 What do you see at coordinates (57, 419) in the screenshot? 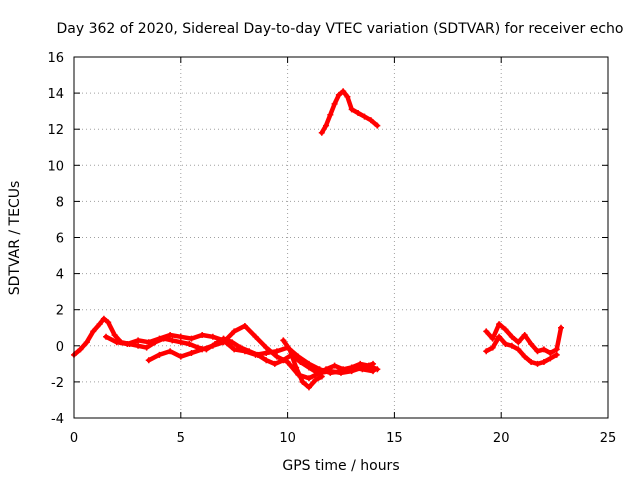
I see `y-tick-label: -4` at bounding box center [57, 419].